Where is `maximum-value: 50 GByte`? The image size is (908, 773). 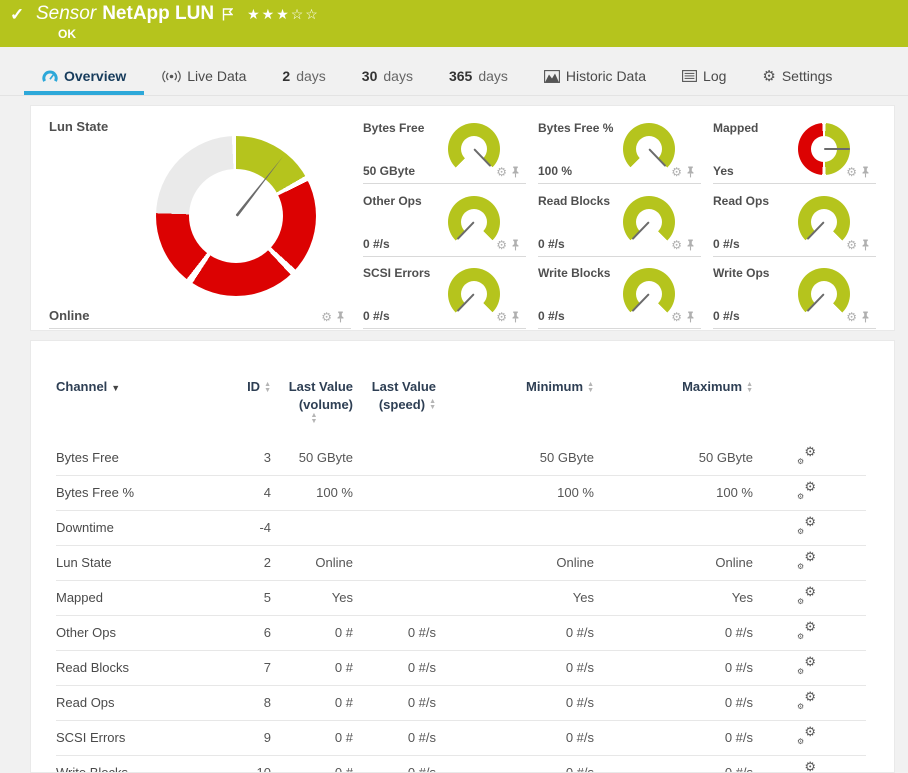 maximum-value: 50 GByte is located at coordinates (725, 458).